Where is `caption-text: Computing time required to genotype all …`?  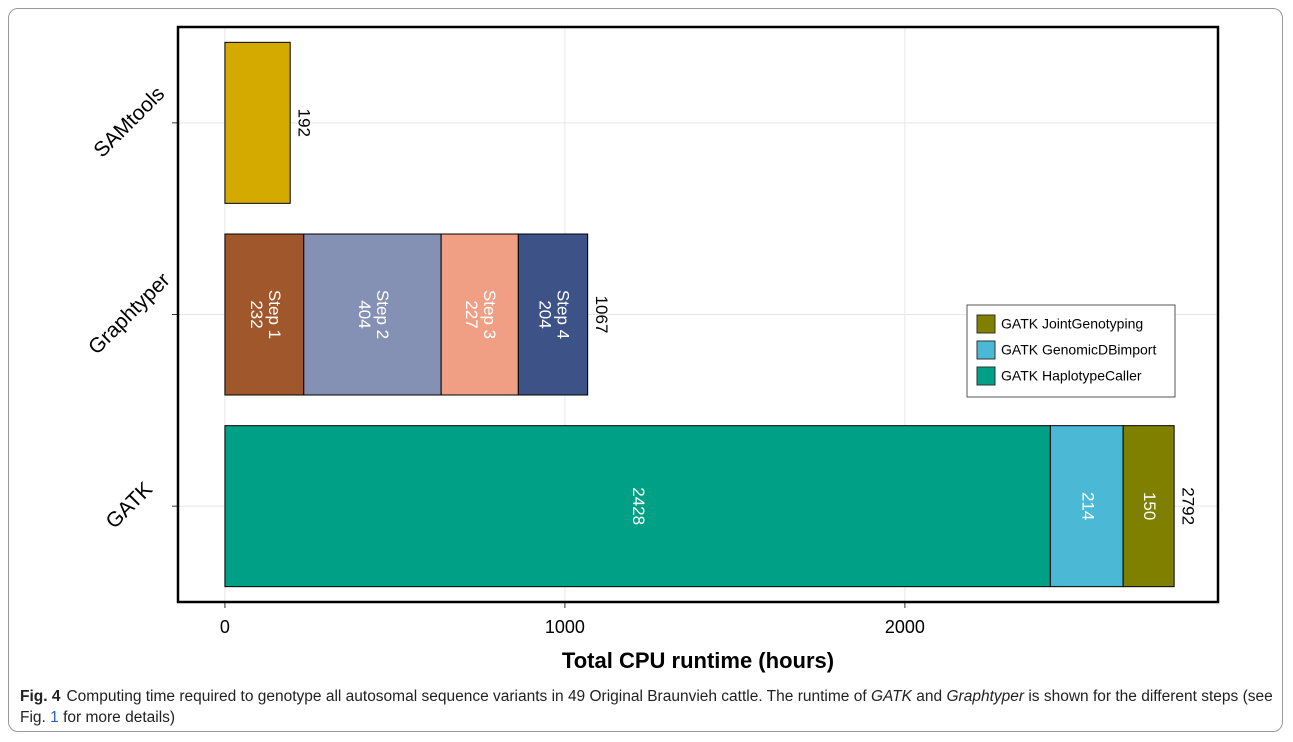
caption-text: Computing time required to genotype all … is located at coordinates (468, 696).